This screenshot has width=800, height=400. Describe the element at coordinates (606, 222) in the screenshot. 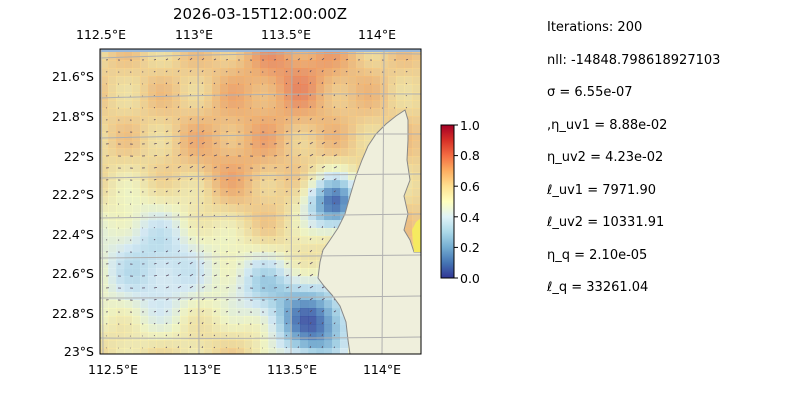

I see `stat-ell-uv2: ℓ_uv2 = 10331.91` at that location.